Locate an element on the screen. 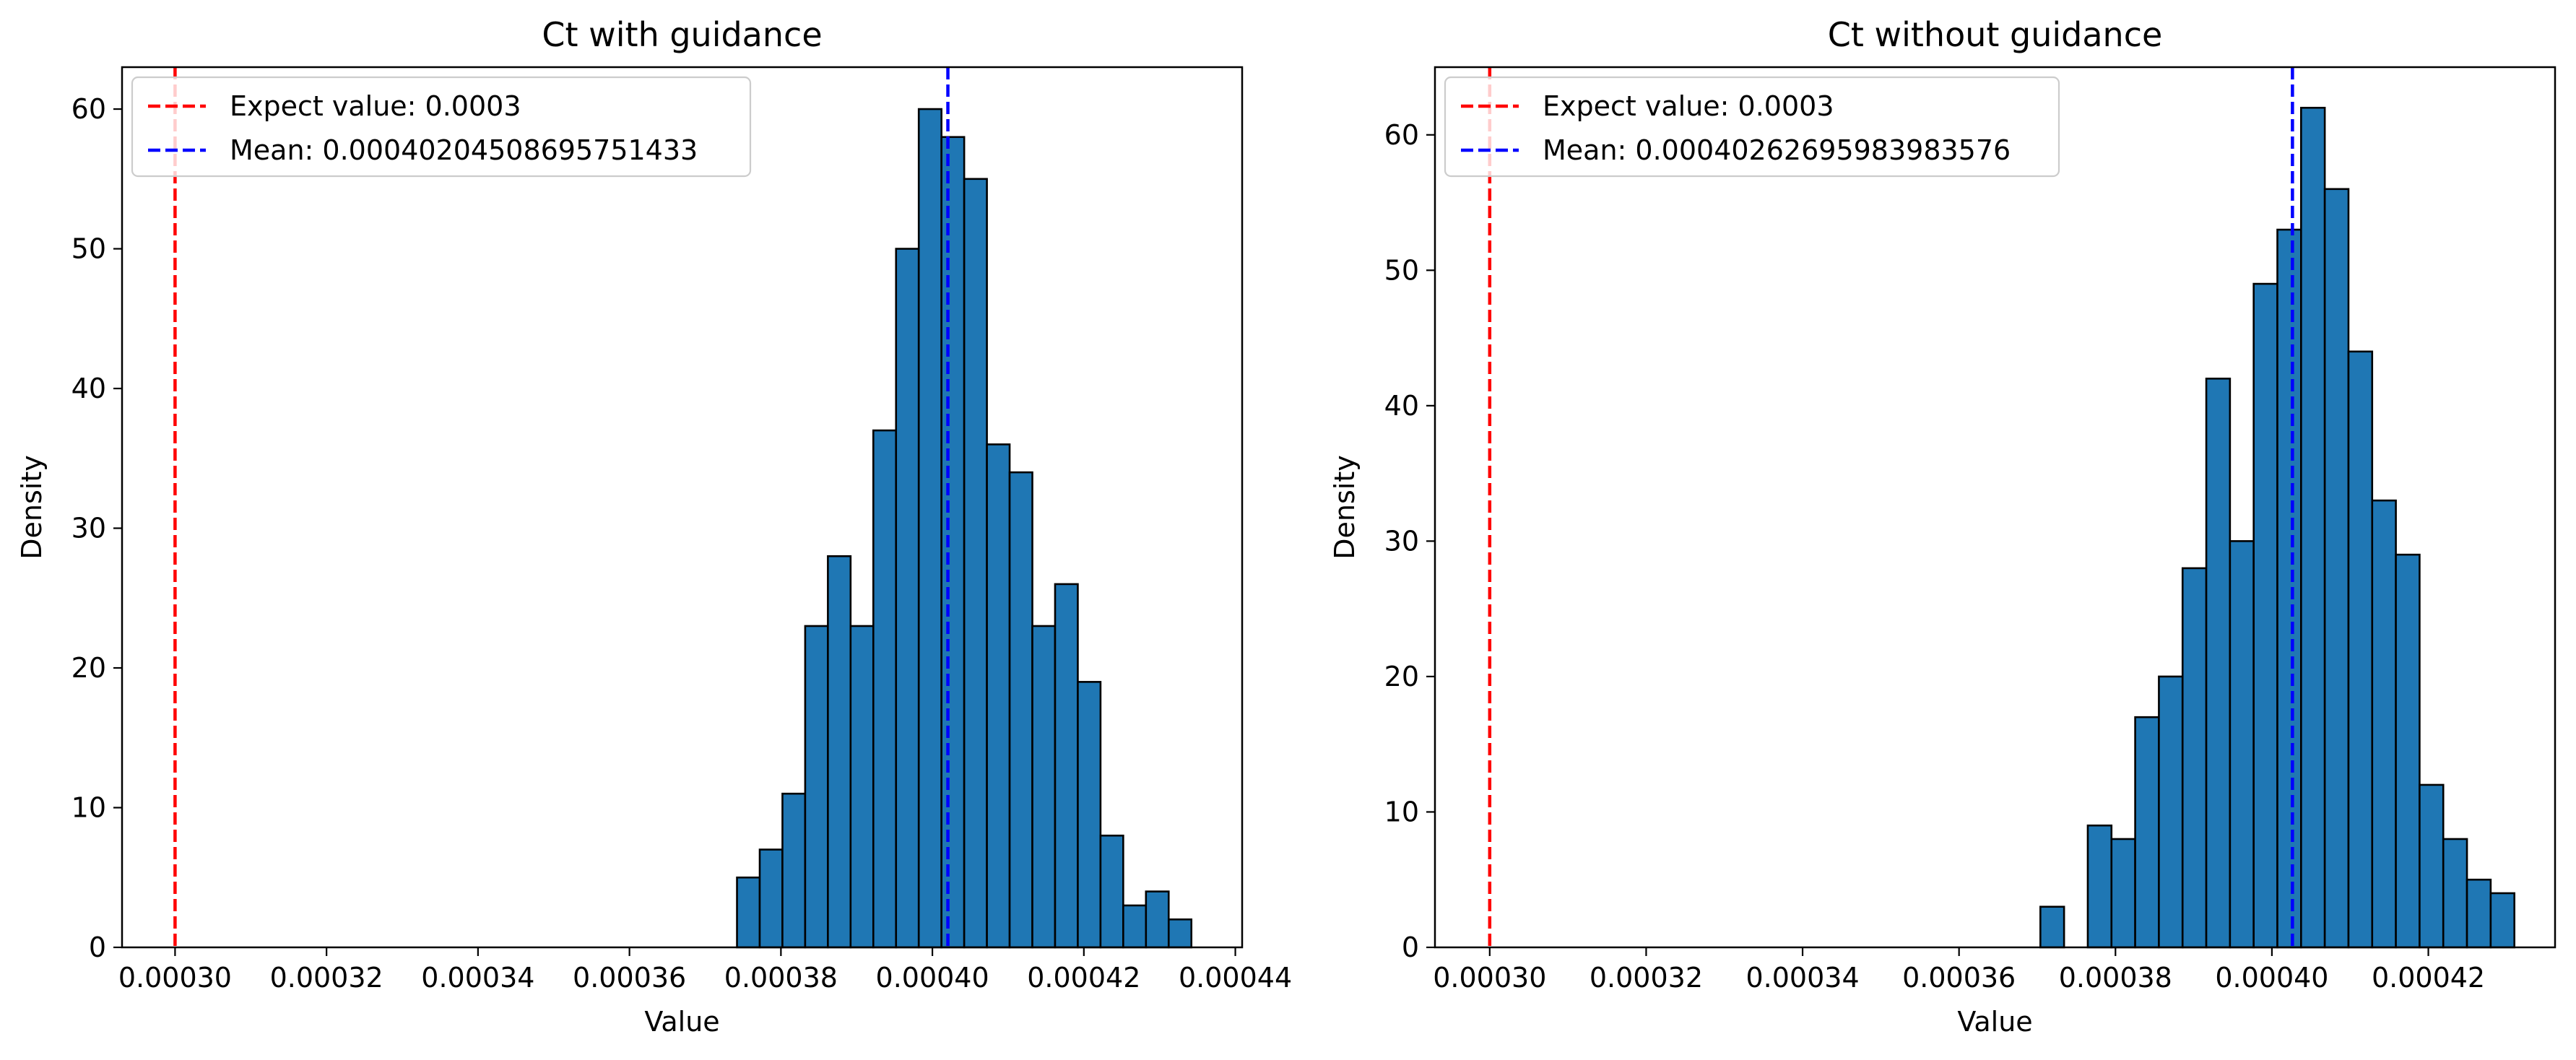 Image resolution: width=2576 pixels, height=1060 pixels. x-tick-label: 0.00044 is located at coordinates (1235, 978).